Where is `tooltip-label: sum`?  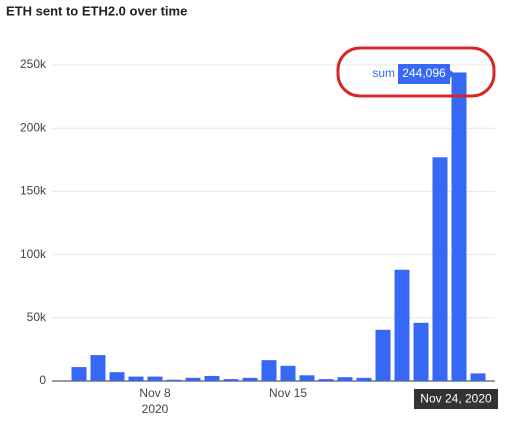
tooltip-label: sum is located at coordinates (383, 73).